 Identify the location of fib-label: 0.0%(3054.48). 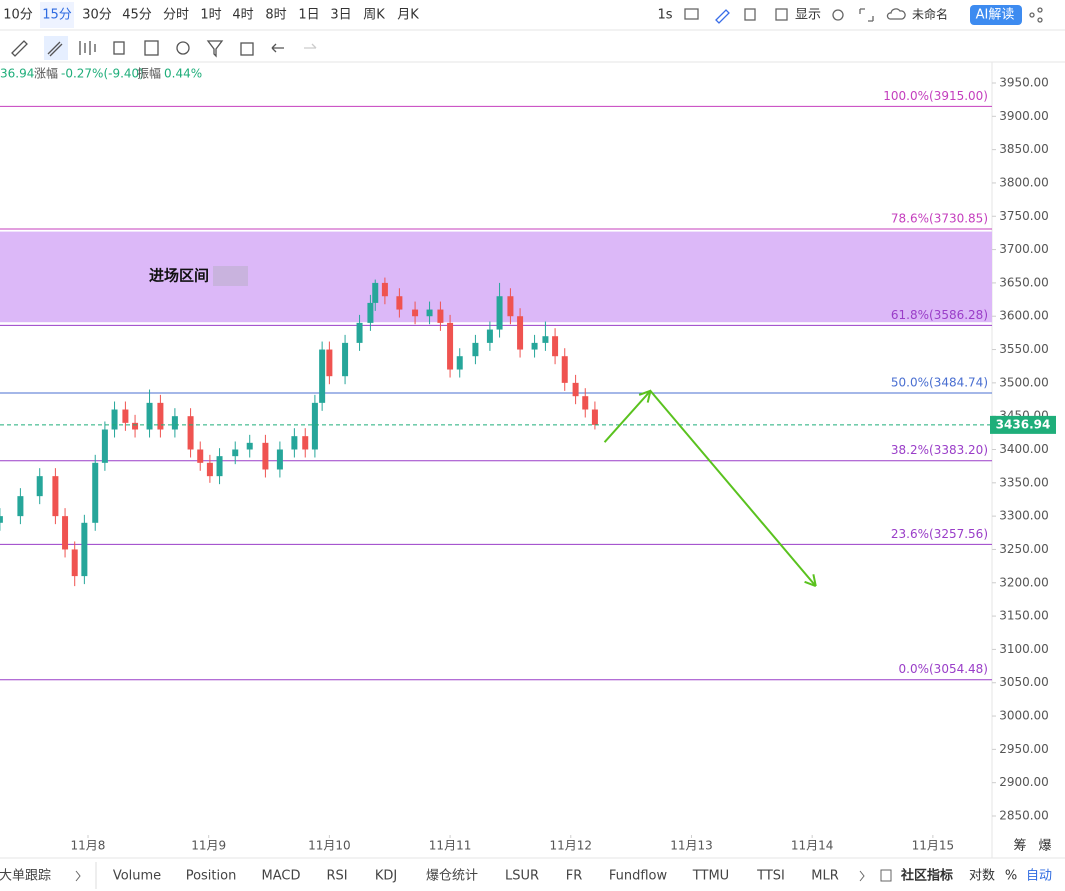
(943, 669).